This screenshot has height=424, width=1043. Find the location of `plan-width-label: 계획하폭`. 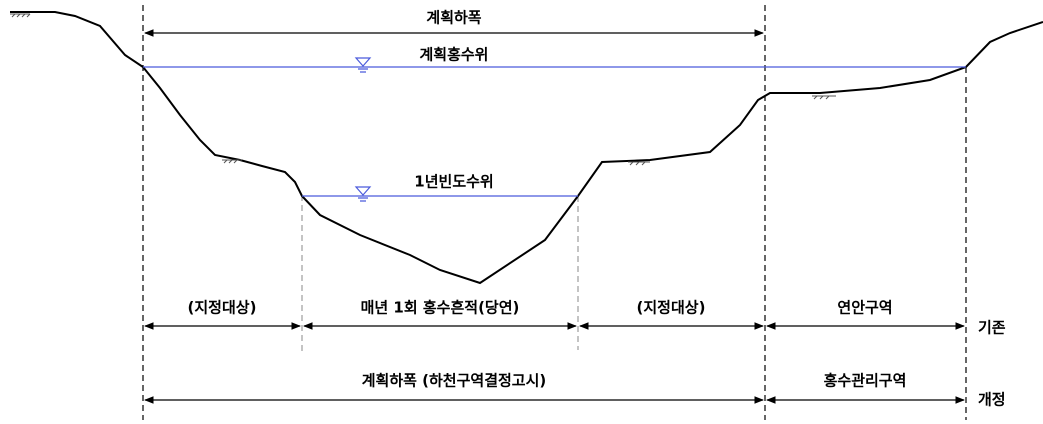

plan-width-label: 계획하폭 is located at coordinates (453, 18).